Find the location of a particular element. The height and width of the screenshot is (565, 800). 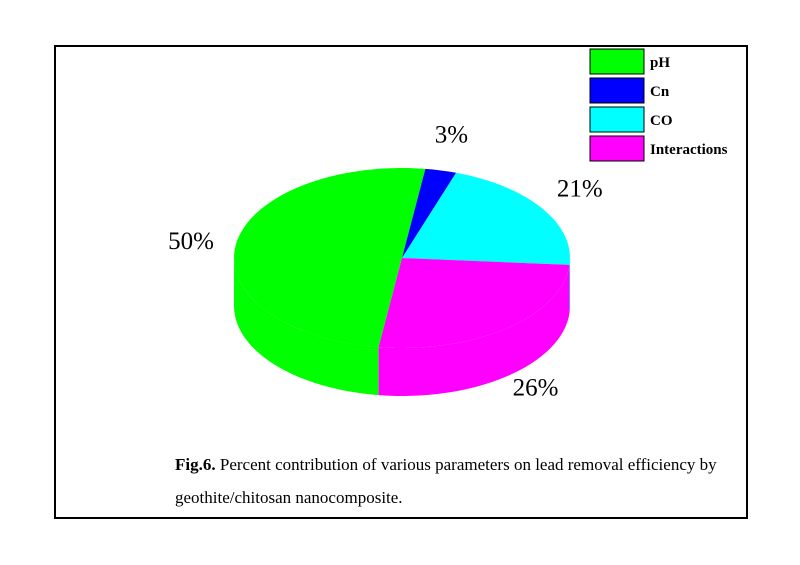

legend-swatch-interactions is located at coordinates (617, 148).